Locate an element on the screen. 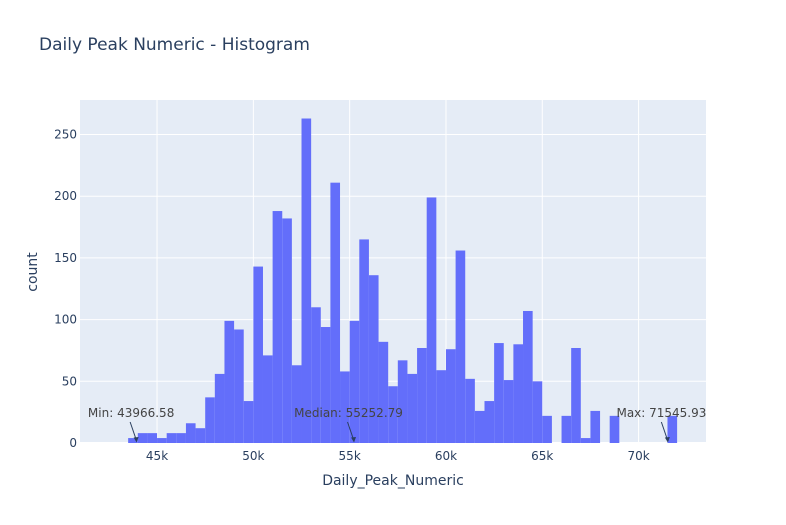 The width and height of the screenshot is (786, 525). annotation-label: Median: 55252.79 is located at coordinates (348, 413).